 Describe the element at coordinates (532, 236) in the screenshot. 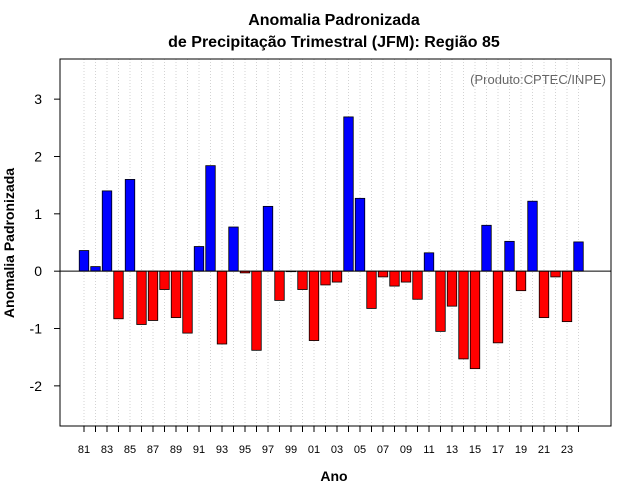

I see `bar-2020` at that location.